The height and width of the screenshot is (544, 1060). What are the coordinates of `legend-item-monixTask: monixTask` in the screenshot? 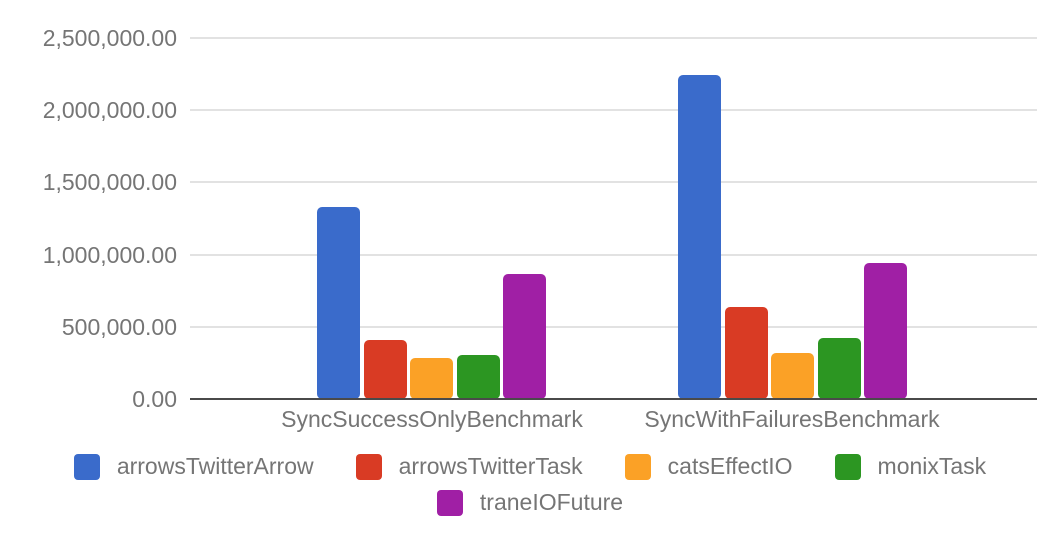 It's located at (910, 466).